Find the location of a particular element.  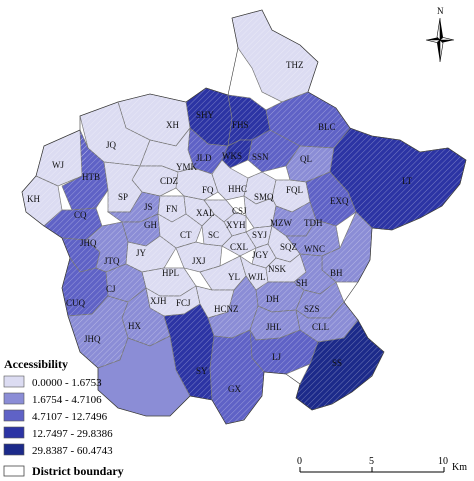

hatch-shy is located at coordinates (209, 117).